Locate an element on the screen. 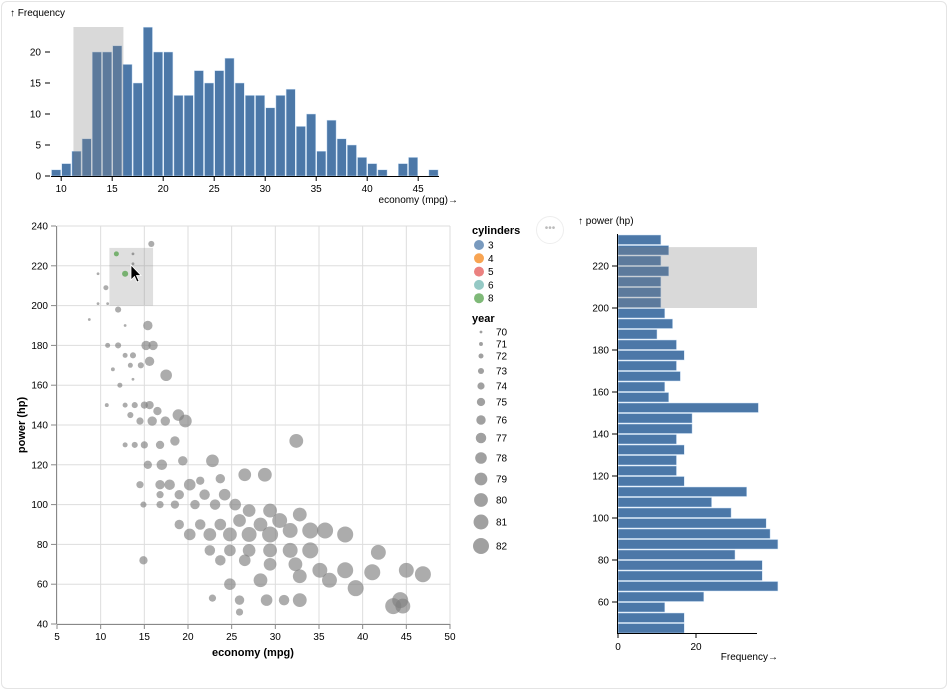 The height and width of the screenshot is (690, 948). x-tick-label: 0 is located at coordinates (618, 647).